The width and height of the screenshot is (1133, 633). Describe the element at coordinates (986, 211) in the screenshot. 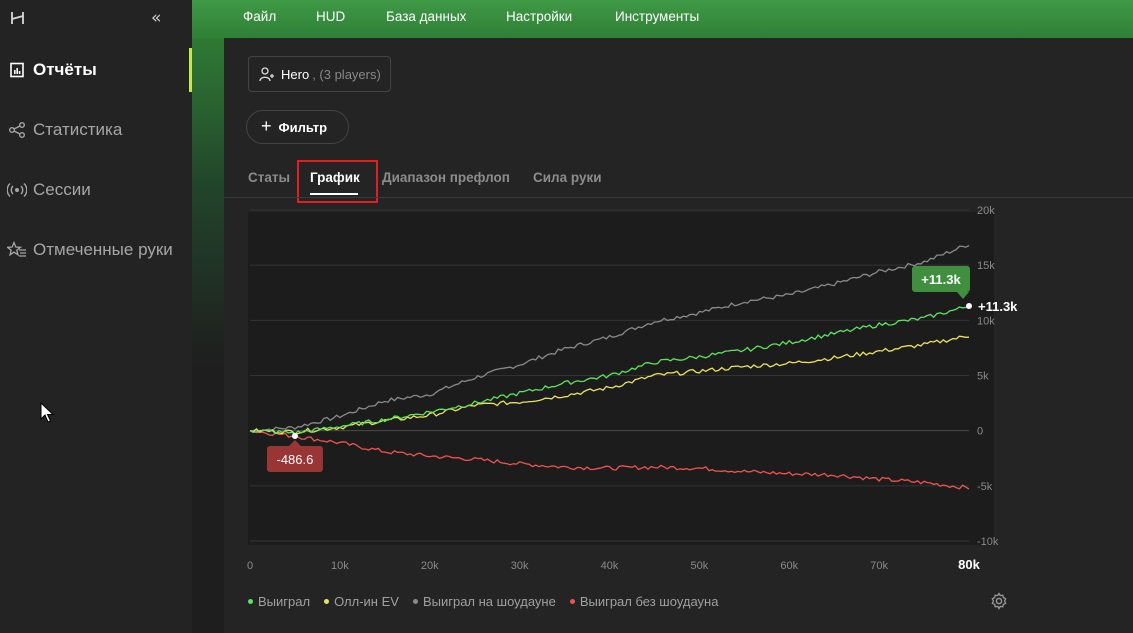

I see `y-tick-label: 20k` at that location.